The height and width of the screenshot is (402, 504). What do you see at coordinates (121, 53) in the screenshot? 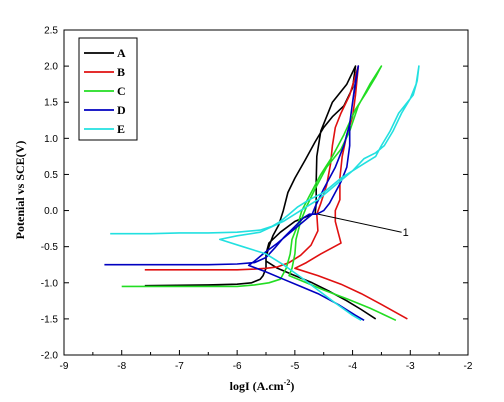
I see `legend-label-a: A` at bounding box center [121, 53].